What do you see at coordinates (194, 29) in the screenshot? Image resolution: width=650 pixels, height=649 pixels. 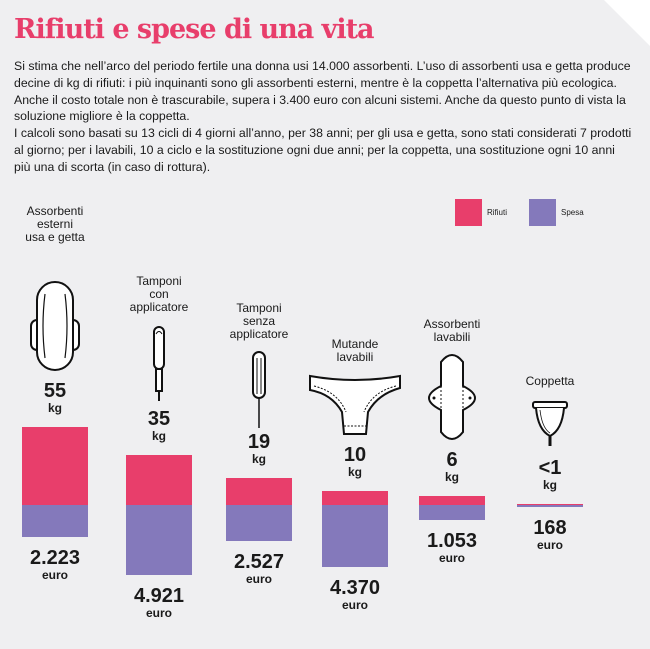 I see `chart-title: Rifiuti e spese di una vita` at bounding box center [194, 29].